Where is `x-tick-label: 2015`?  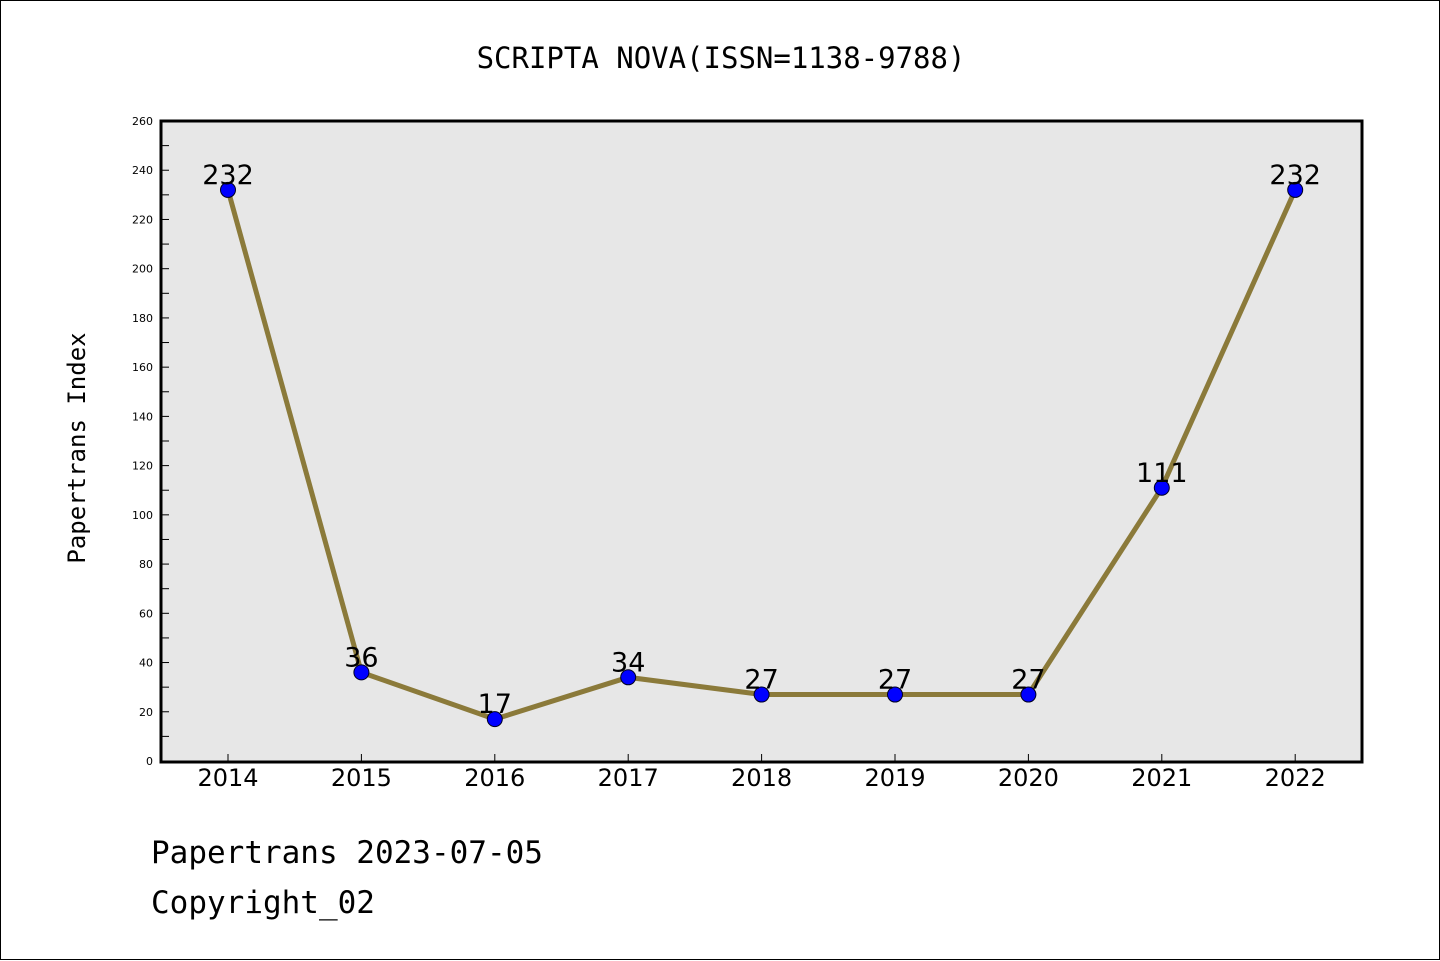 x-tick-label: 2015 is located at coordinates (361, 778).